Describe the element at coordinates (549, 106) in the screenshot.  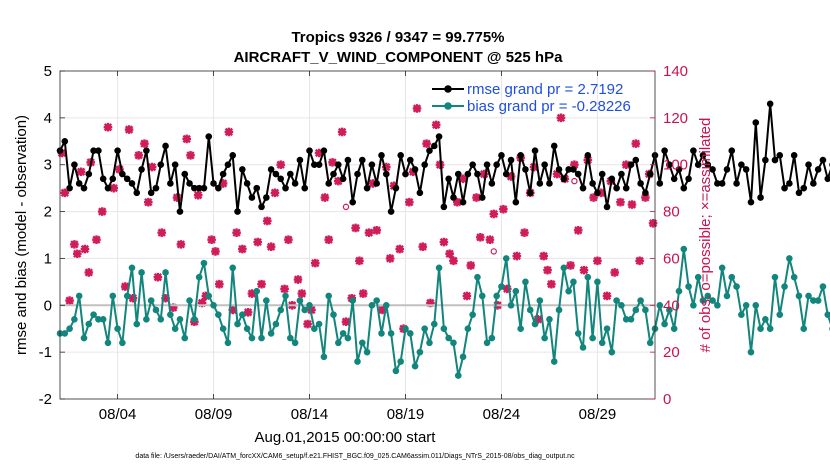
I see `legend-label-bias: bias grand pr = -0.28226` at that location.